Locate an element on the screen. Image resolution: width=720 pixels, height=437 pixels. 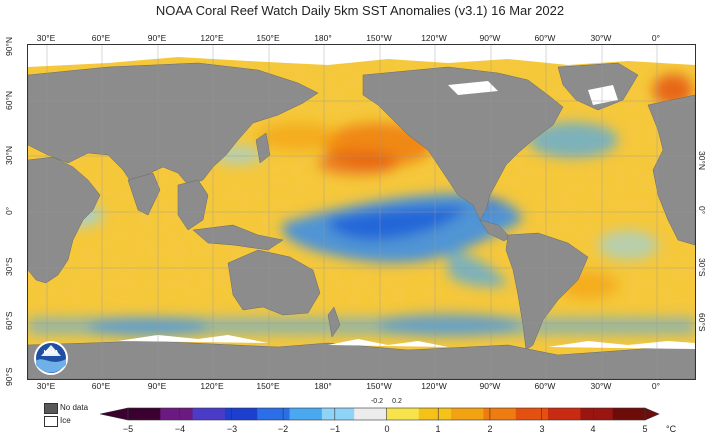
colorbar-tick: 1 is located at coordinates (438, 429).